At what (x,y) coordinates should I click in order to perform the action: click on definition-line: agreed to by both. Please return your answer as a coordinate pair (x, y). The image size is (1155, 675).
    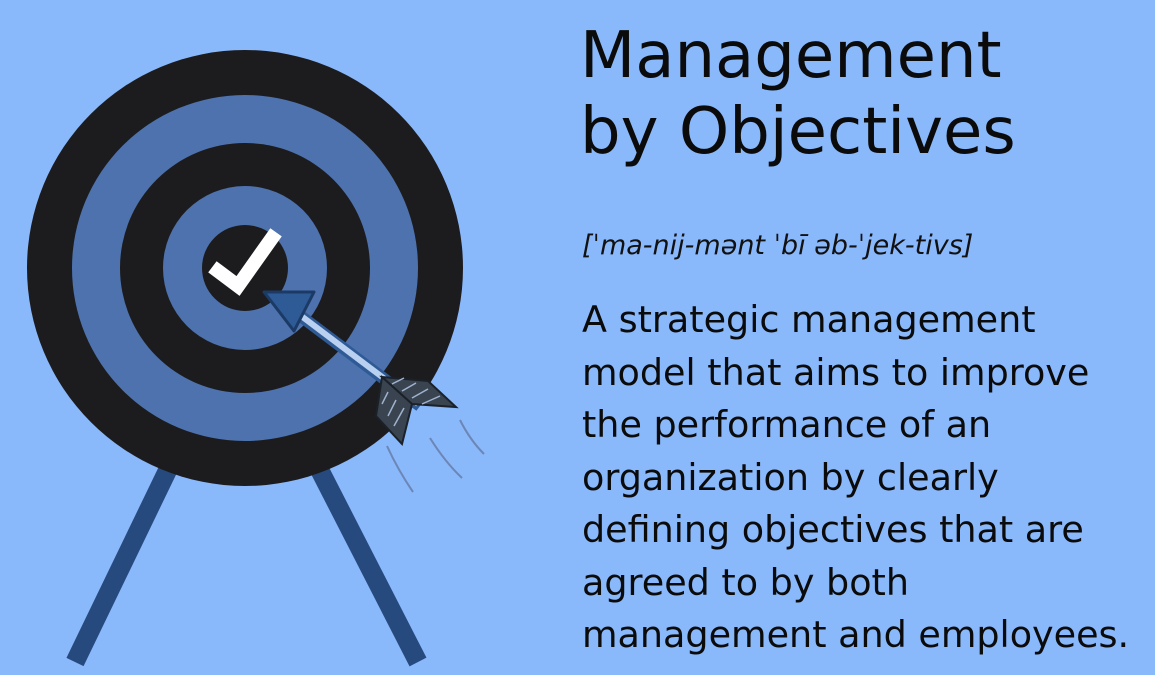
    Looking at the image, I should click on (745, 582).